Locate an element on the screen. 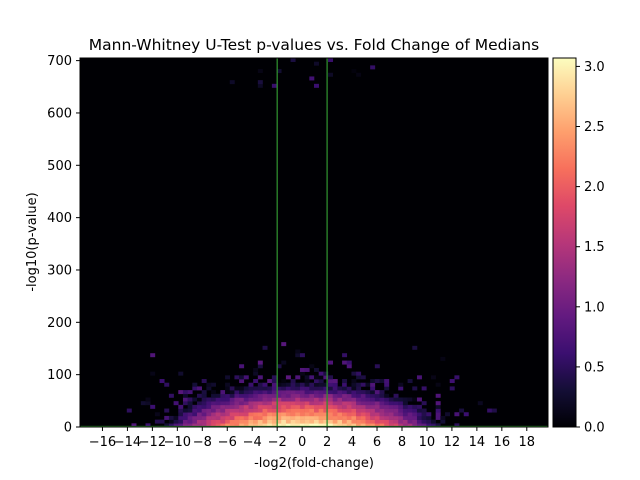  colorbar-tick-label: 1.0 is located at coordinates (594, 307).